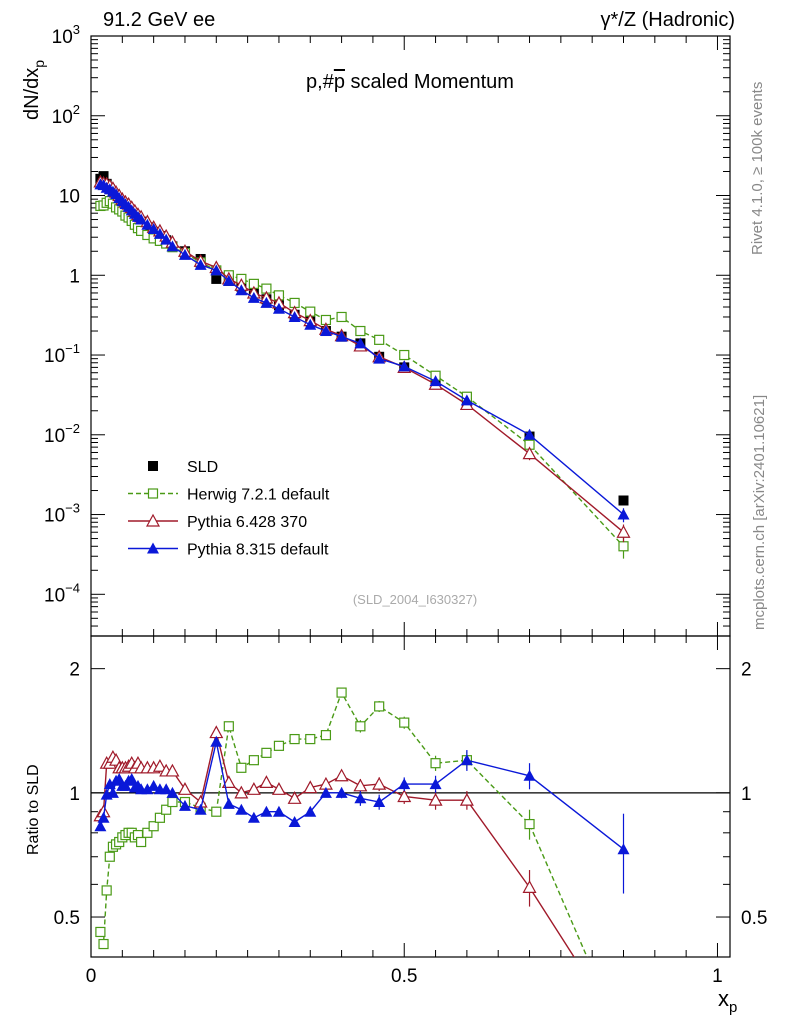 The width and height of the screenshot is (786, 1024). I want to click on legend-marker-sld, so click(153, 466).